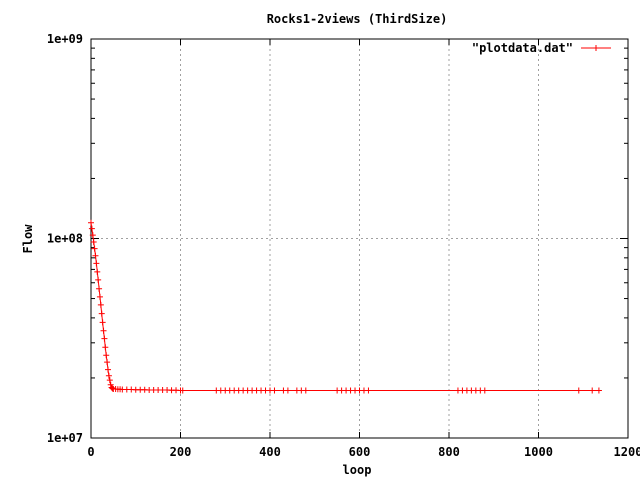 The image size is (640, 480). I want to click on legend-label: "plotdata.dat", so click(522, 48).